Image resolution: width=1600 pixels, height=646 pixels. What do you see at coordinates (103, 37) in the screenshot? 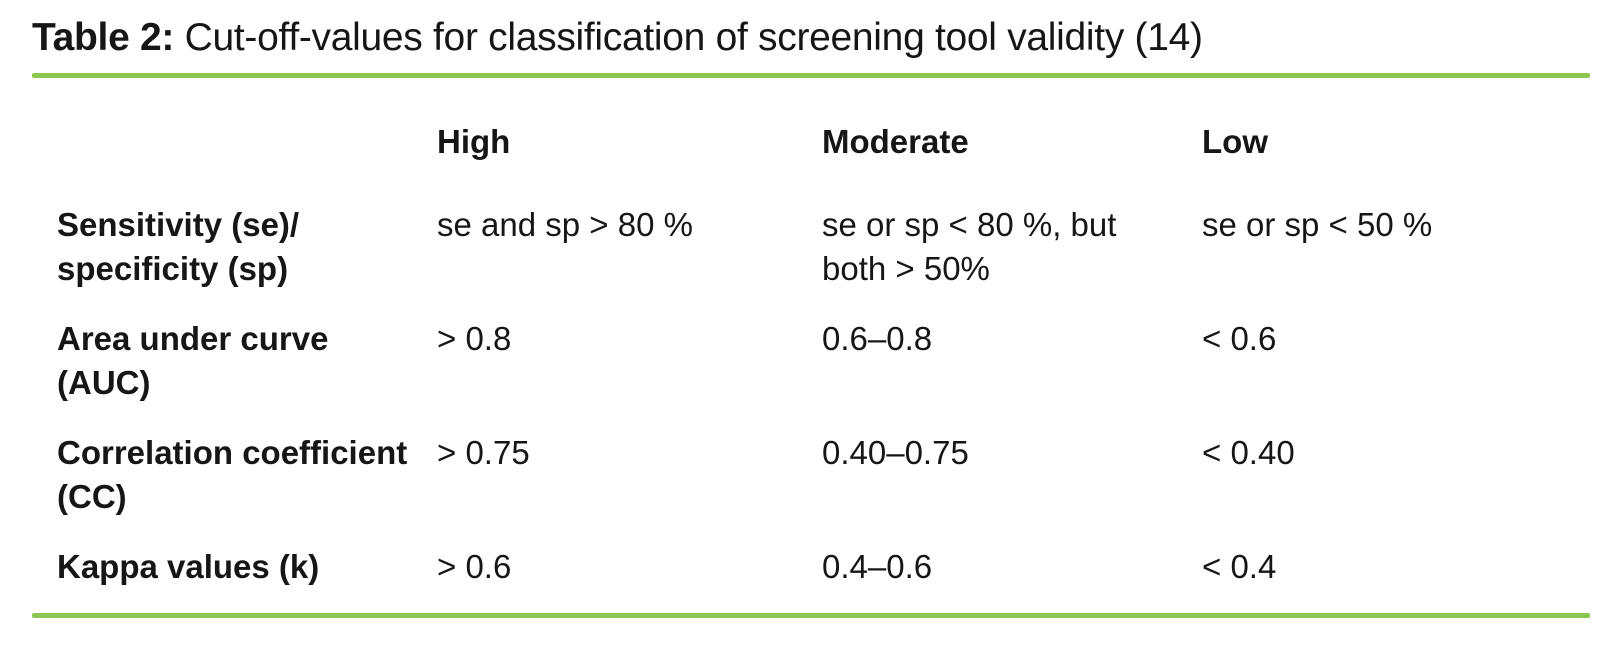
I see `table-caption-number: Table 2:` at bounding box center [103, 37].